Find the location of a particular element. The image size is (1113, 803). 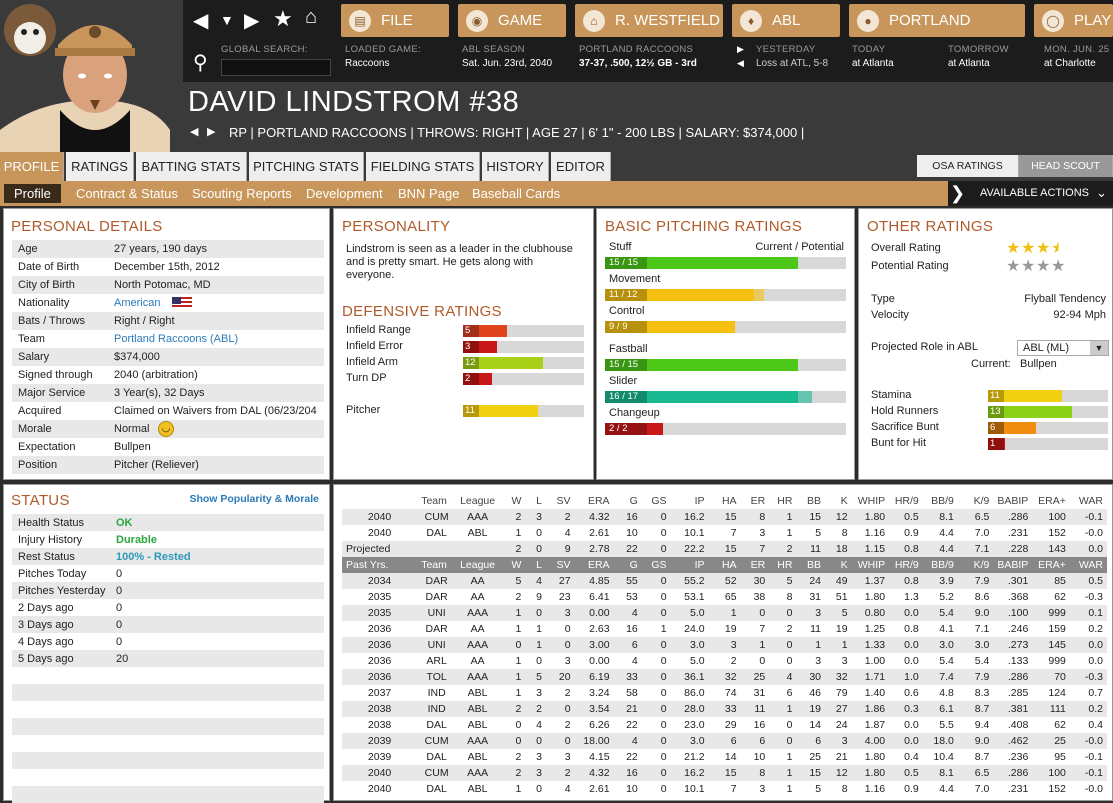

tab-fielding-stats: FIELDING STATS is located at coordinates (423, 166).